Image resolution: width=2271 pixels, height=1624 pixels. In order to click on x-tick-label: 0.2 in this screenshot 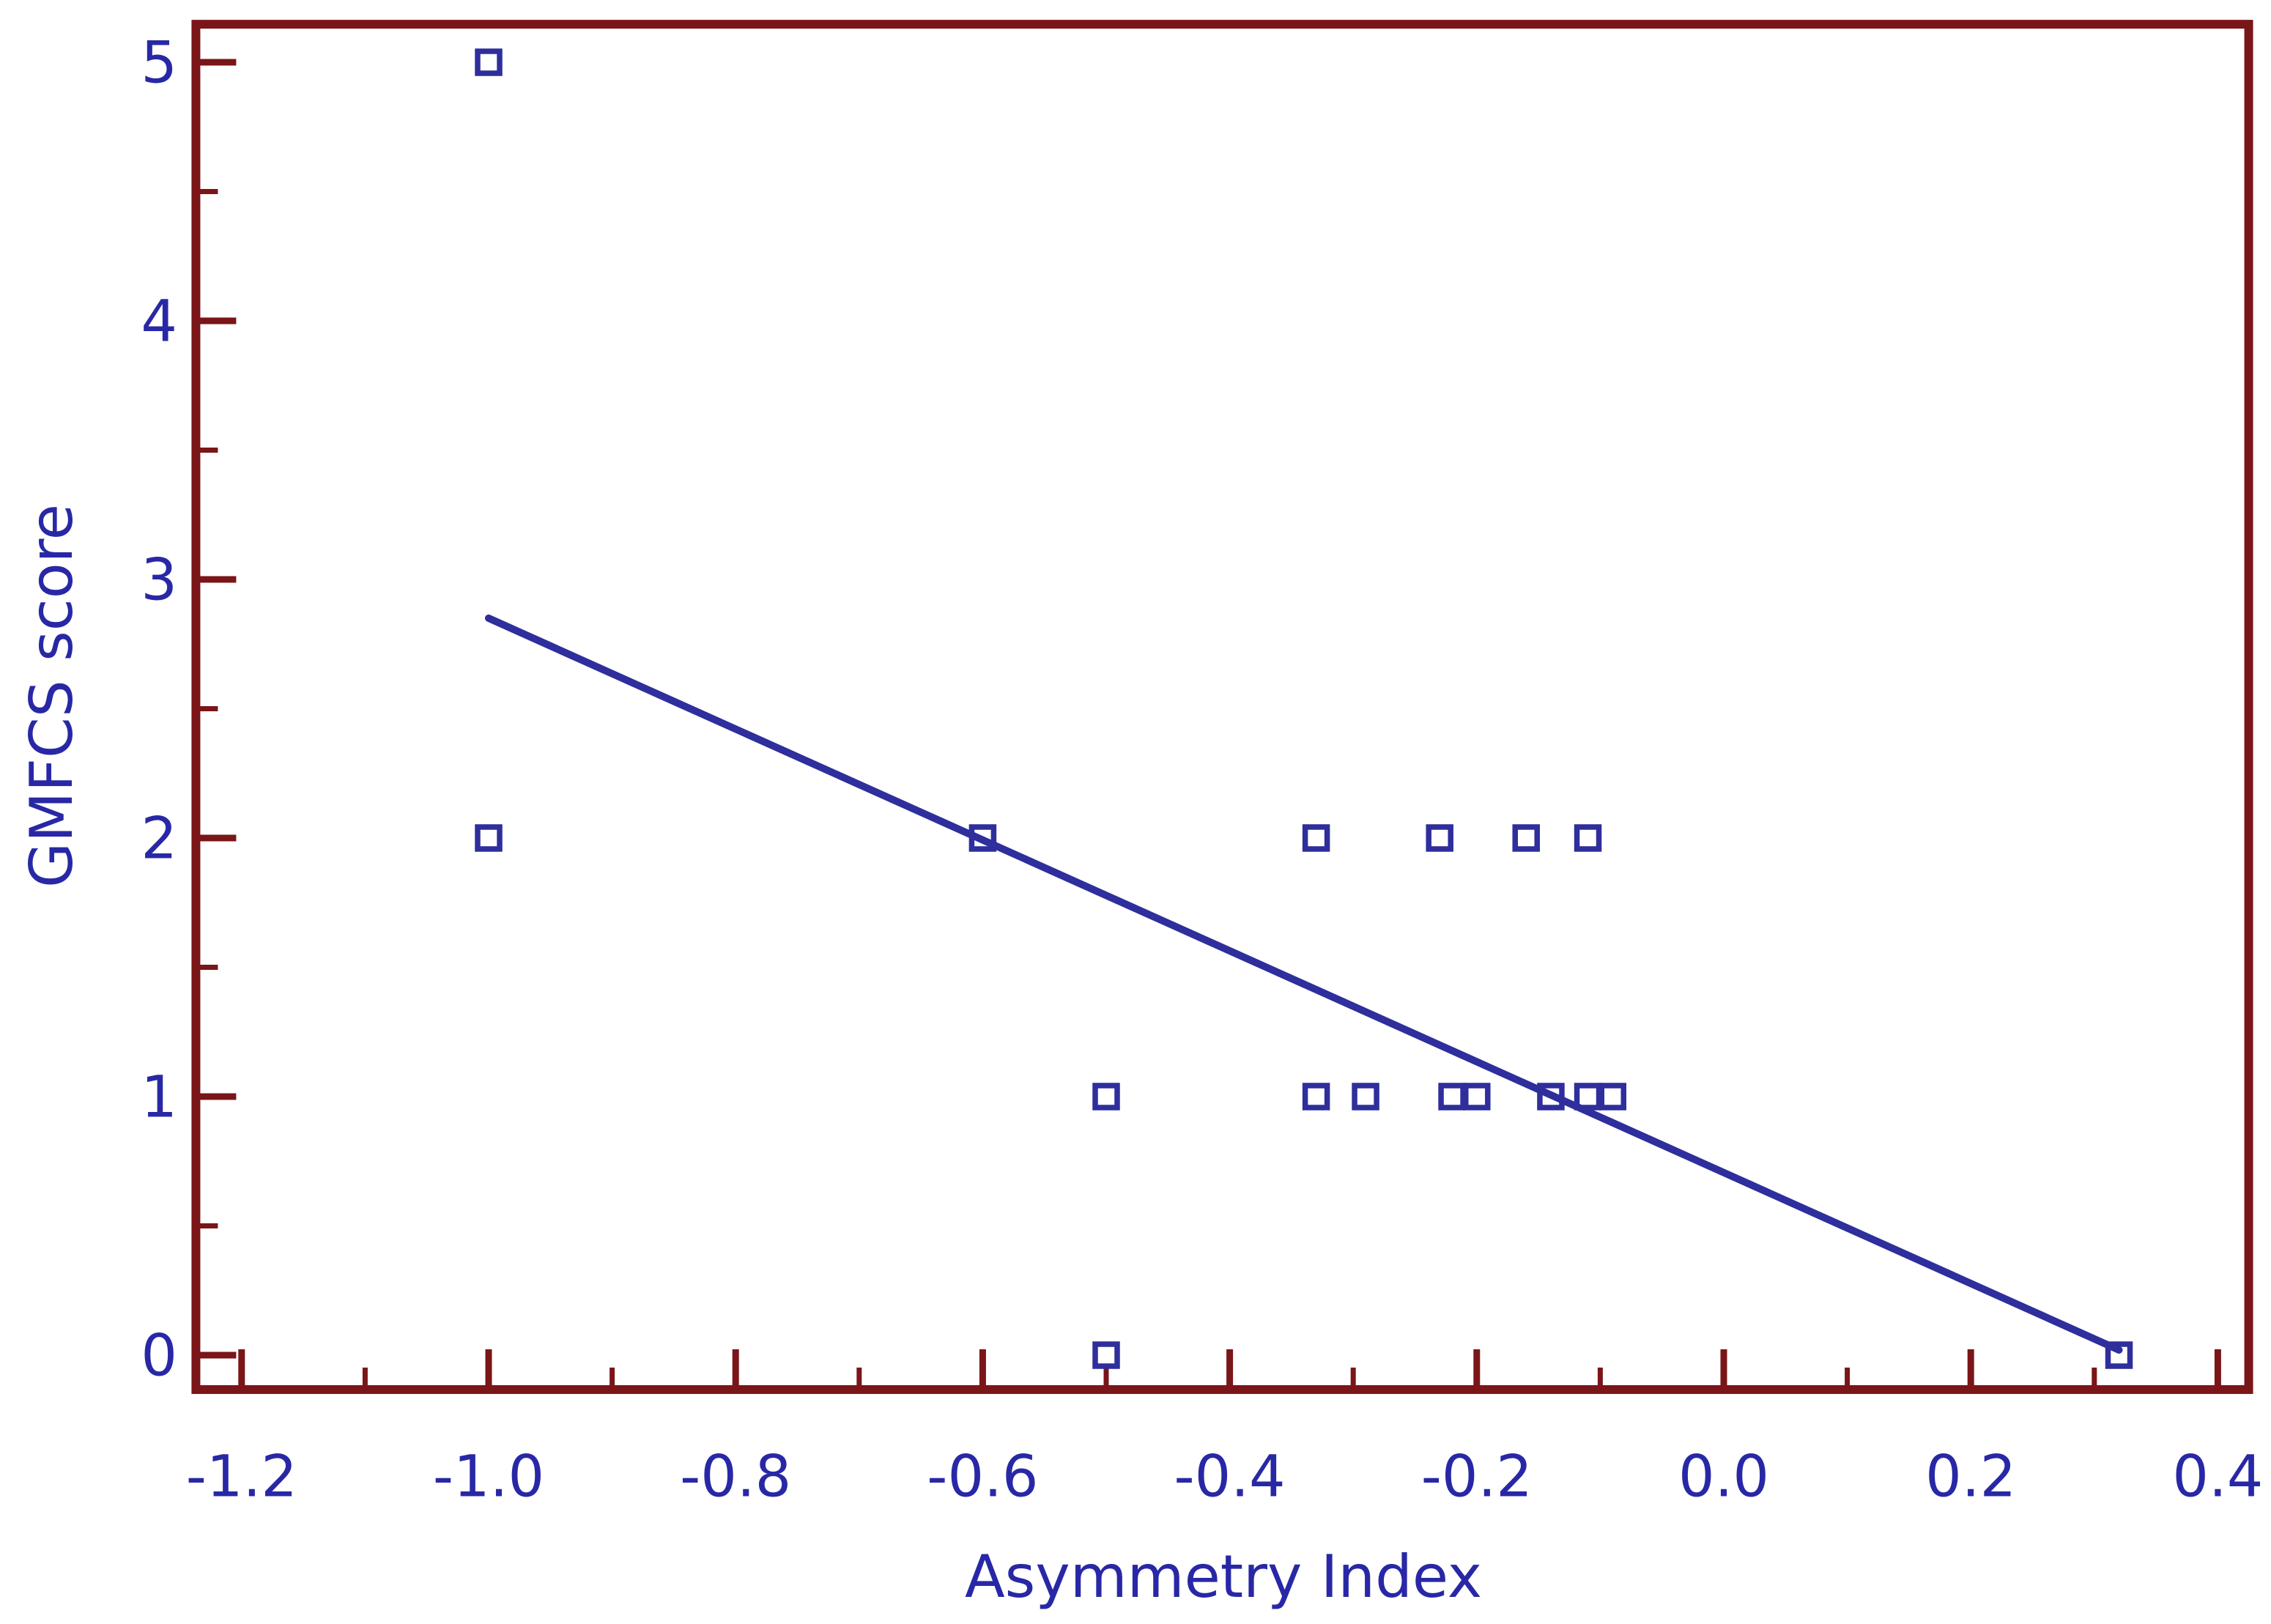, I will do `click(1970, 1477)`.